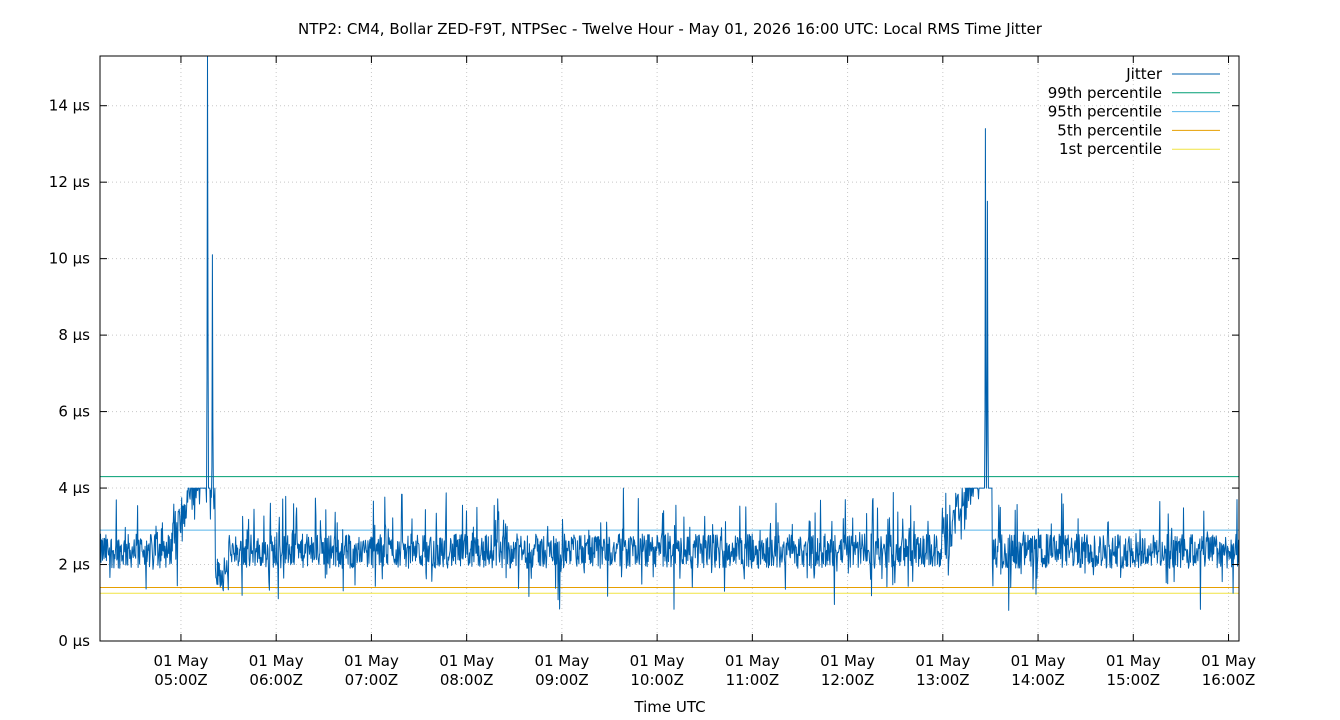  Describe the element at coordinates (276, 680) in the screenshot. I see `x-tick-time-label: 06:00Z` at that location.